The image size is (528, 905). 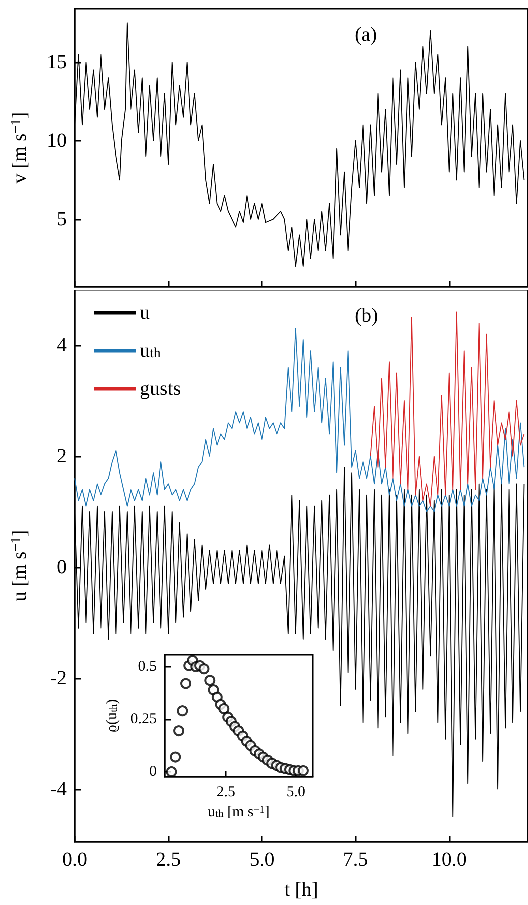 What do you see at coordinates (355, 860) in the screenshot?
I see `x-tick-label: 7.5` at bounding box center [355, 860].